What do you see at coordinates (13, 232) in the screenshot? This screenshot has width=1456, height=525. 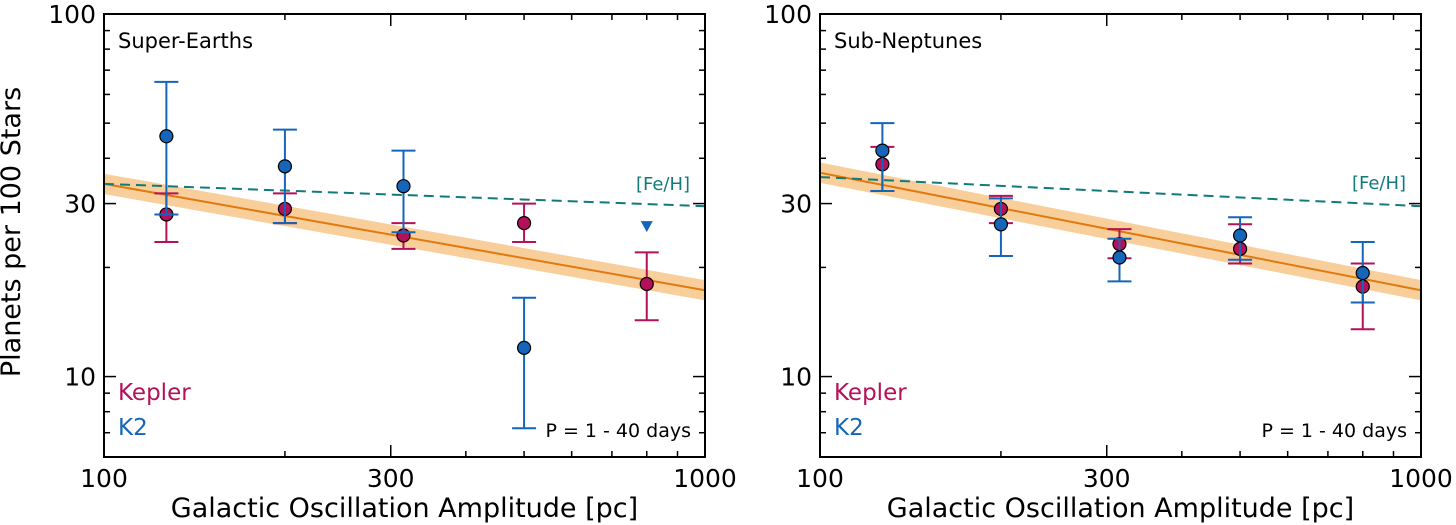 I see `y-axis-label: Planets per 100 Stars` at bounding box center [13, 232].